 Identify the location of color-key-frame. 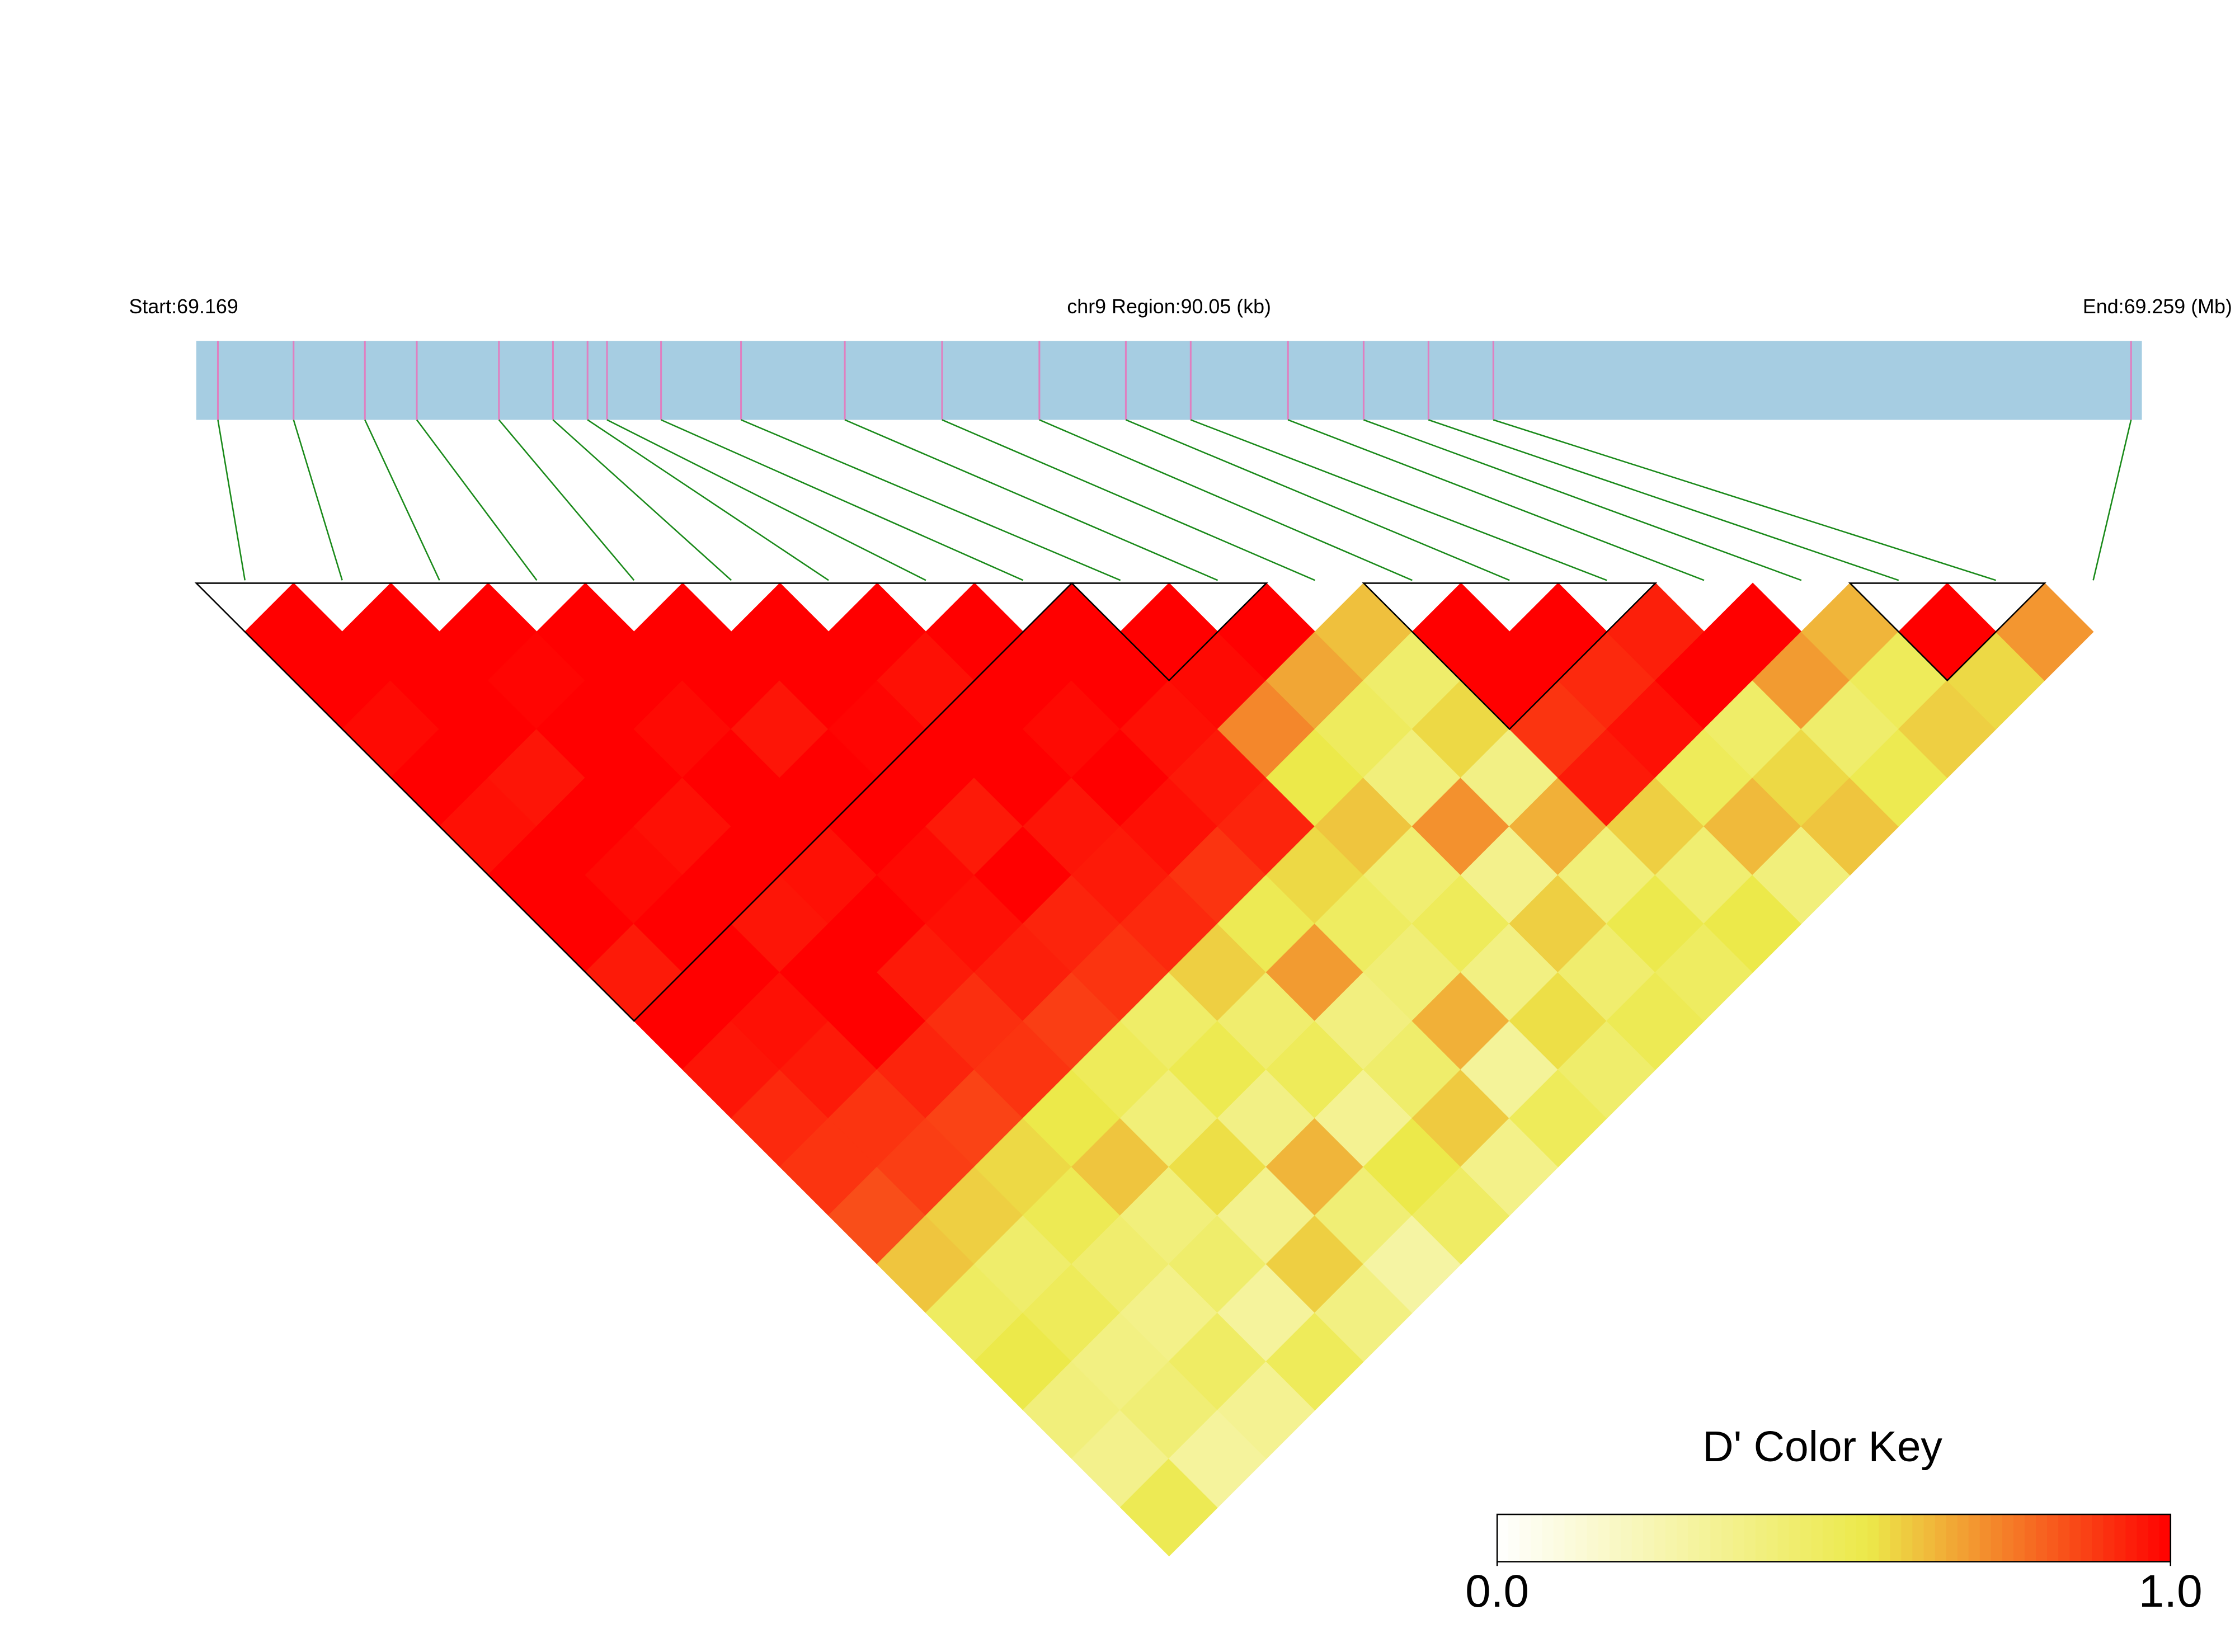
(1834, 1537).